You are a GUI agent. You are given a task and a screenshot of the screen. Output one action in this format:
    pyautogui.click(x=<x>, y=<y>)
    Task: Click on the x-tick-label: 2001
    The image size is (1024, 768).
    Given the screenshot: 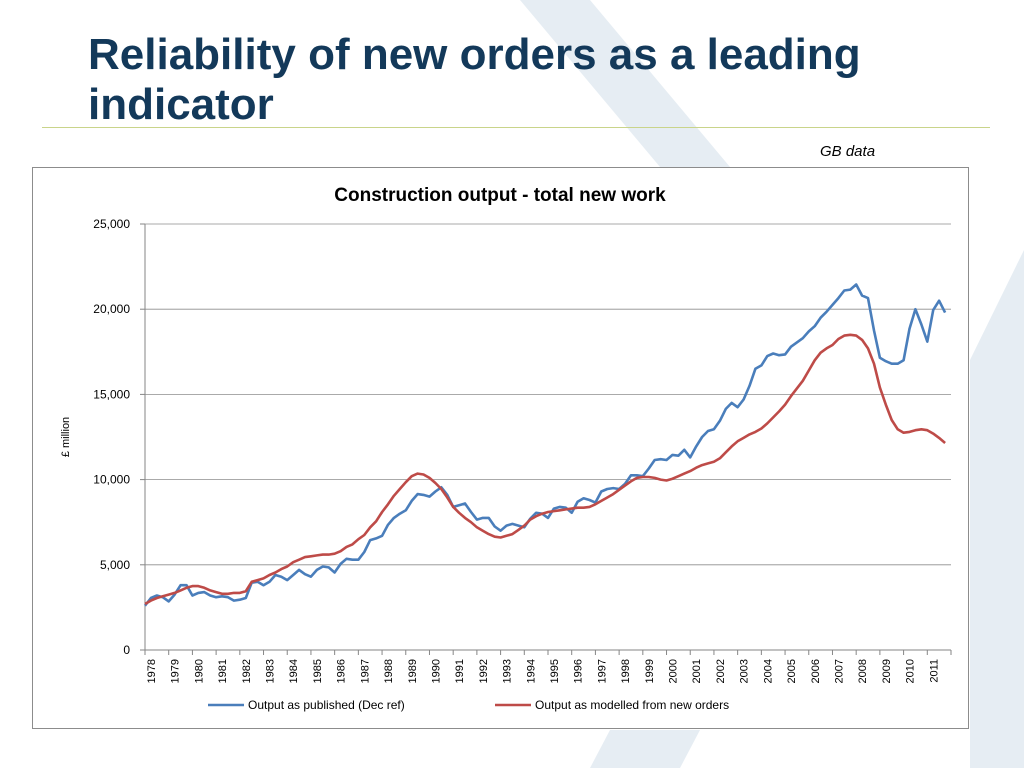 What is the action you would take?
    pyautogui.click(x=697, y=671)
    